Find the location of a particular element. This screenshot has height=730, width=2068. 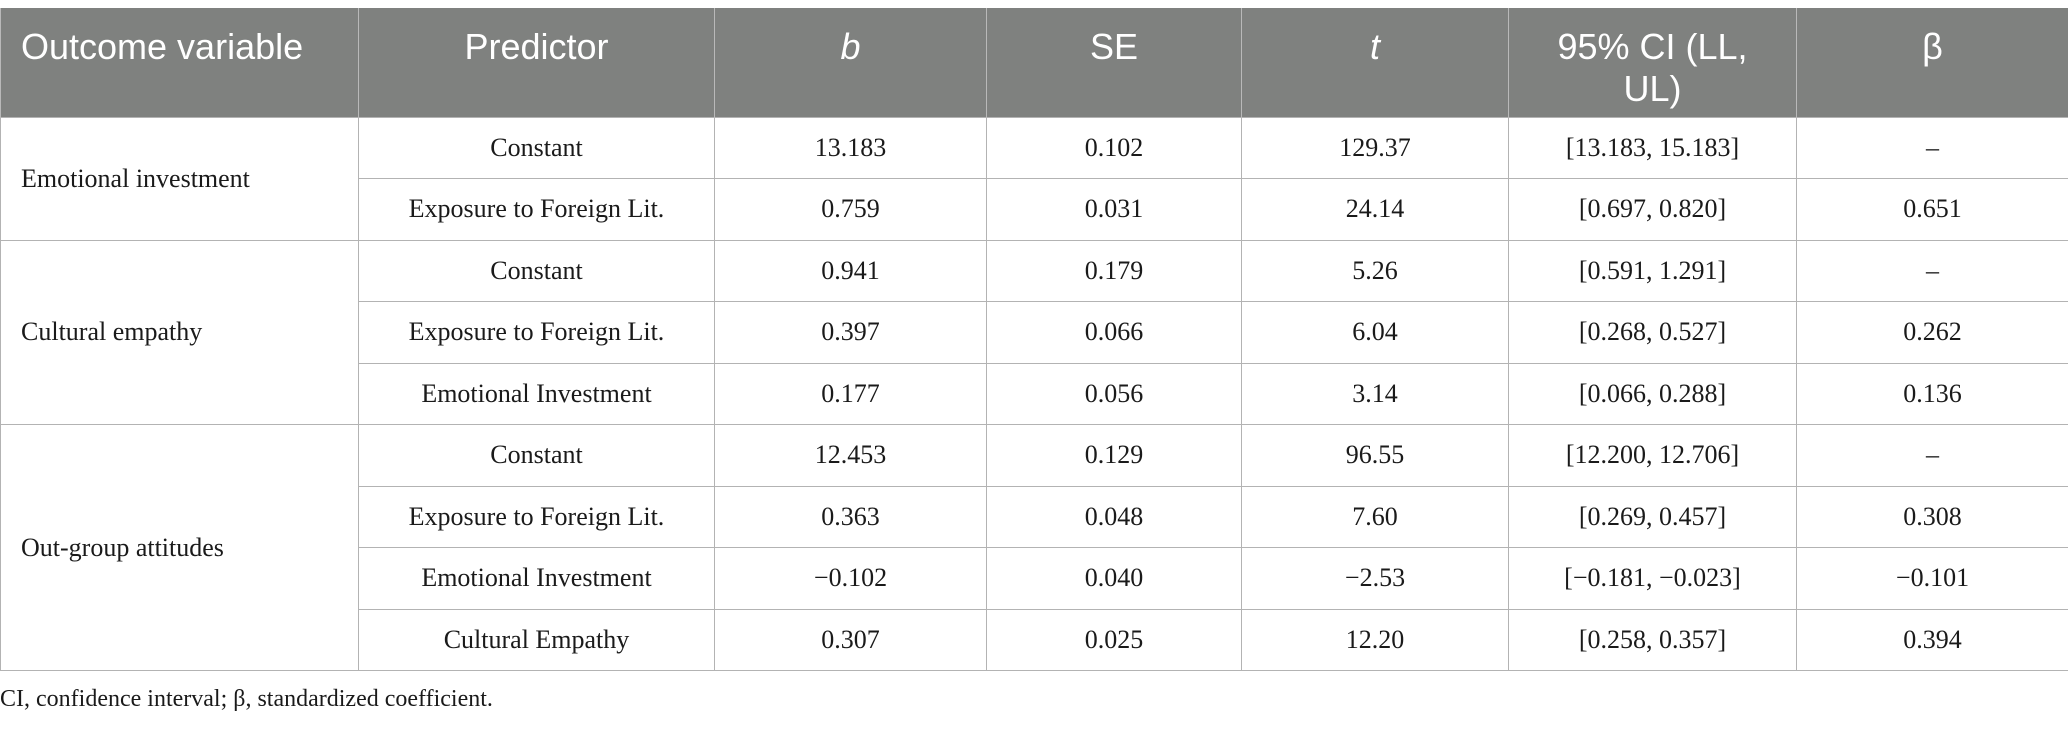

beta-cell: 0.394 is located at coordinates (1932, 639).